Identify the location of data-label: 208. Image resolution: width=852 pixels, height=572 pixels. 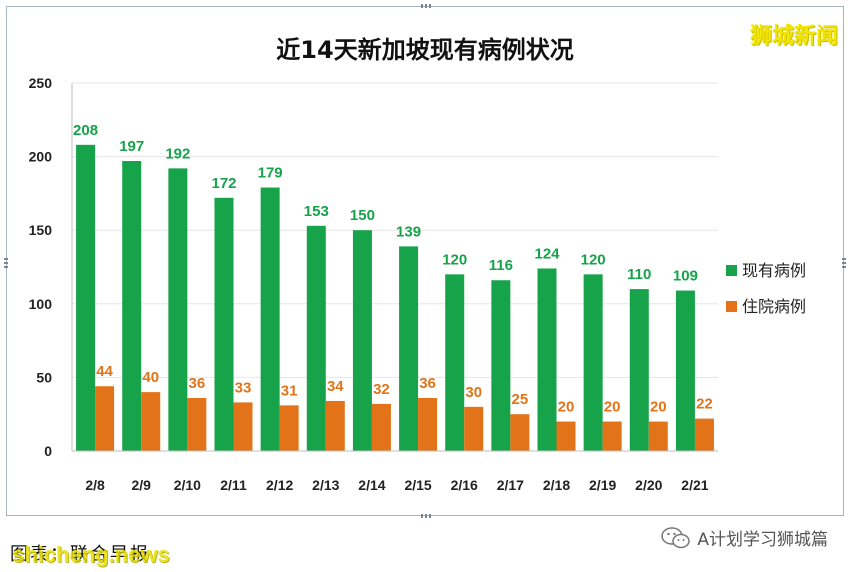
(85, 130).